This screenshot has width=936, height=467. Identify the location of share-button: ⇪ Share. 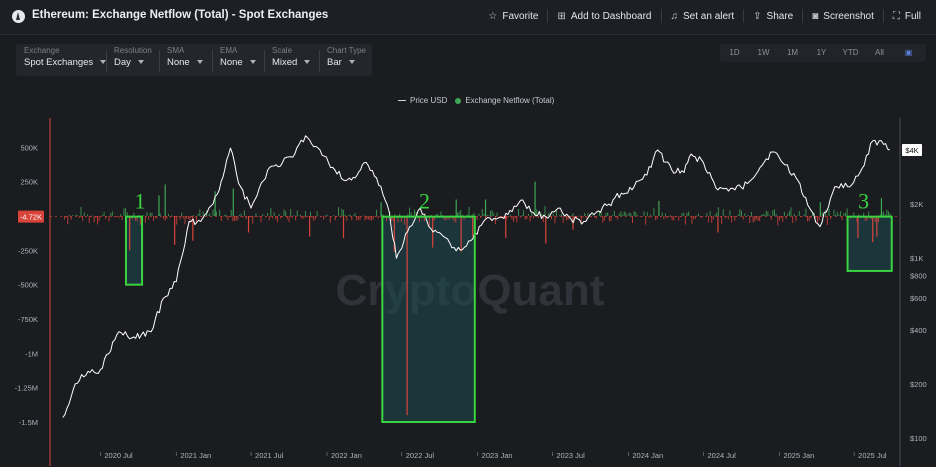
(772, 16).